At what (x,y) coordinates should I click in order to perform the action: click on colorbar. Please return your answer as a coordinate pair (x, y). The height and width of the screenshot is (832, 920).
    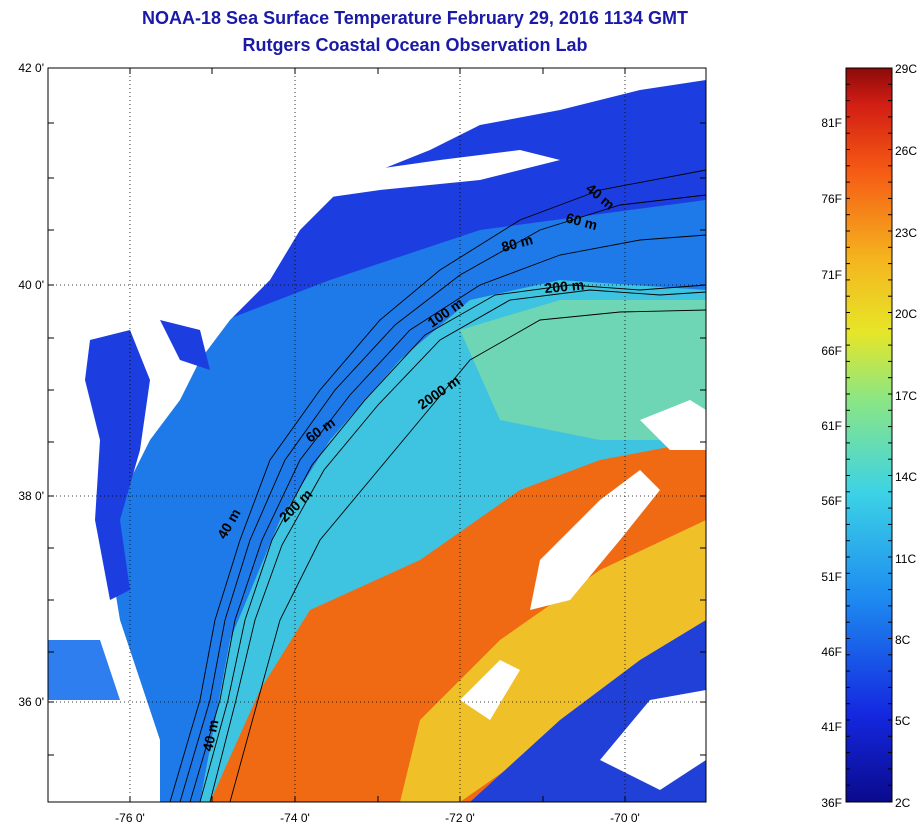
    Looking at the image, I should click on (869, 435).